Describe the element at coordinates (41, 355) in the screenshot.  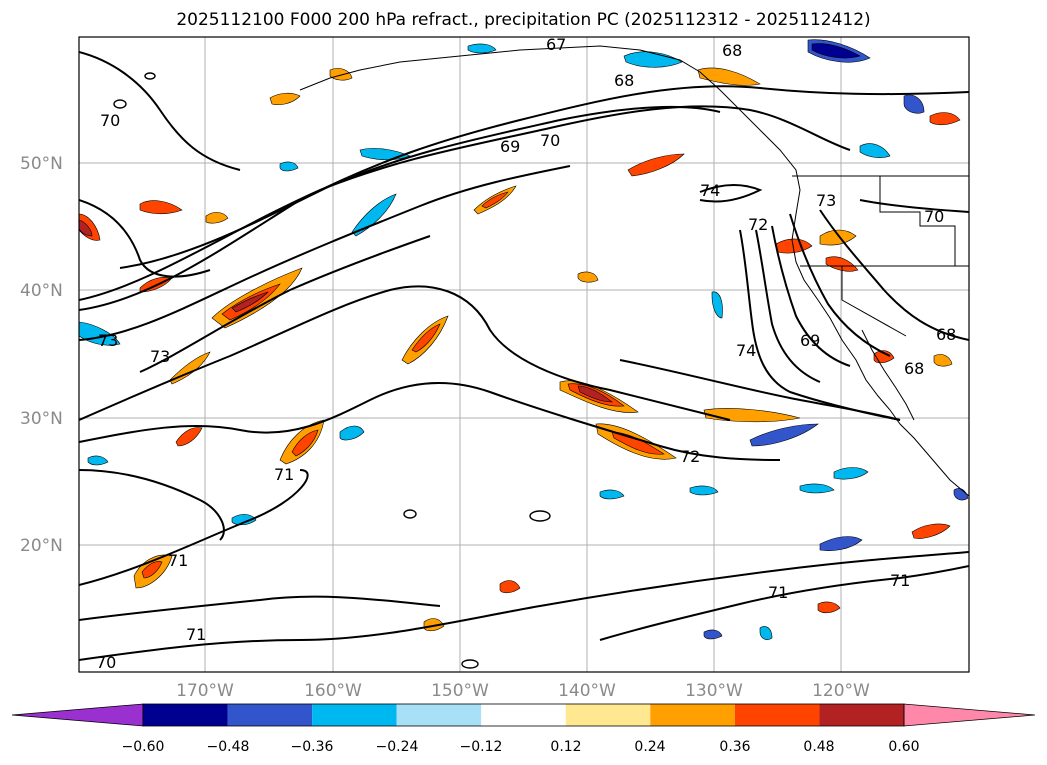
I see `latitude-labels: 50°N 40°N 30°N 20°N` at that location.